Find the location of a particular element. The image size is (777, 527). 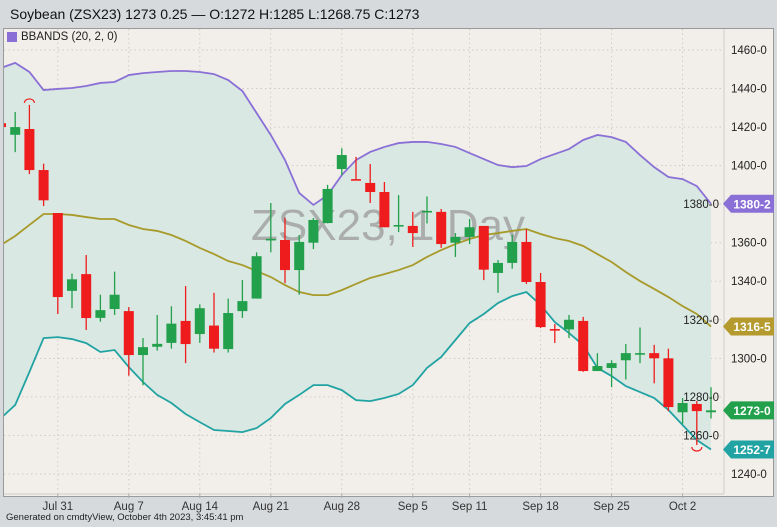

y-tick-label: 1360-0 is located at coordinates (749, 244).